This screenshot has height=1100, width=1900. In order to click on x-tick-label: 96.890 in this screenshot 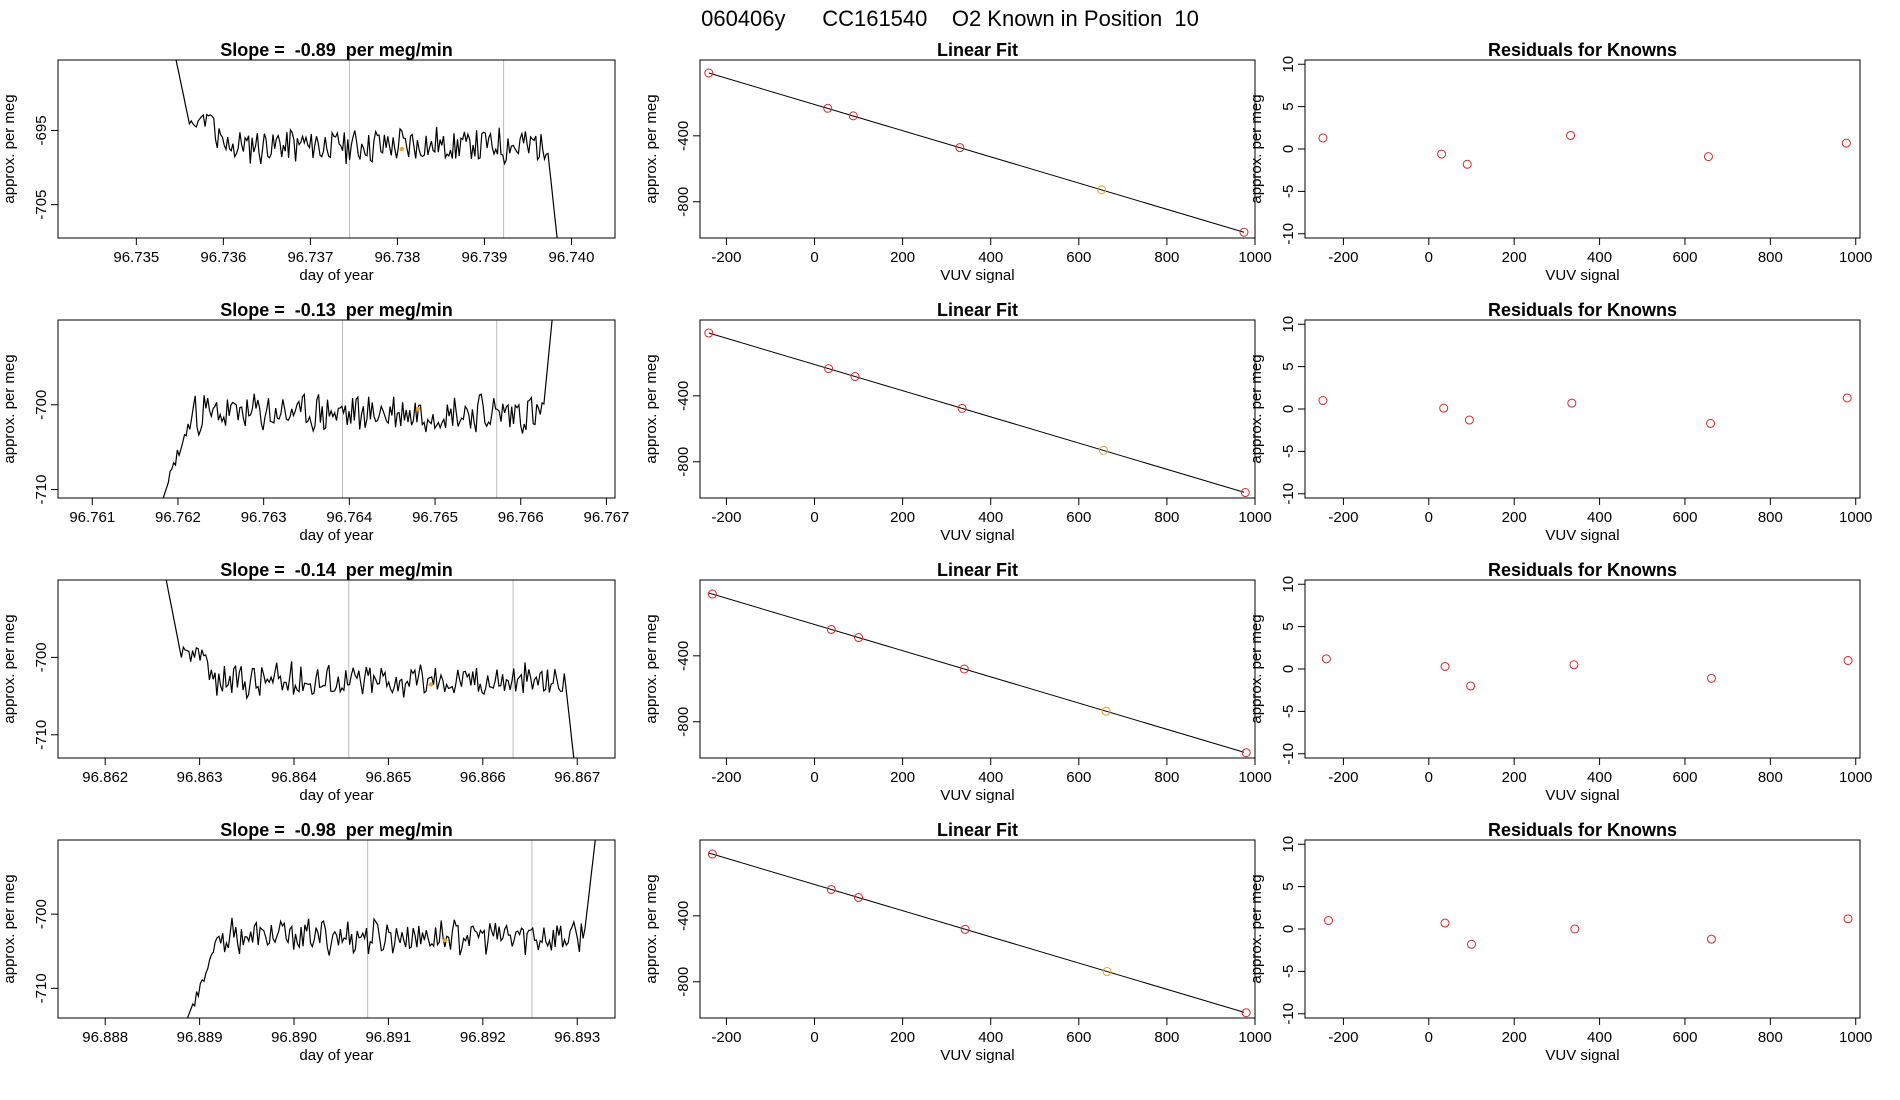, I will do `click(294, 1037)`.